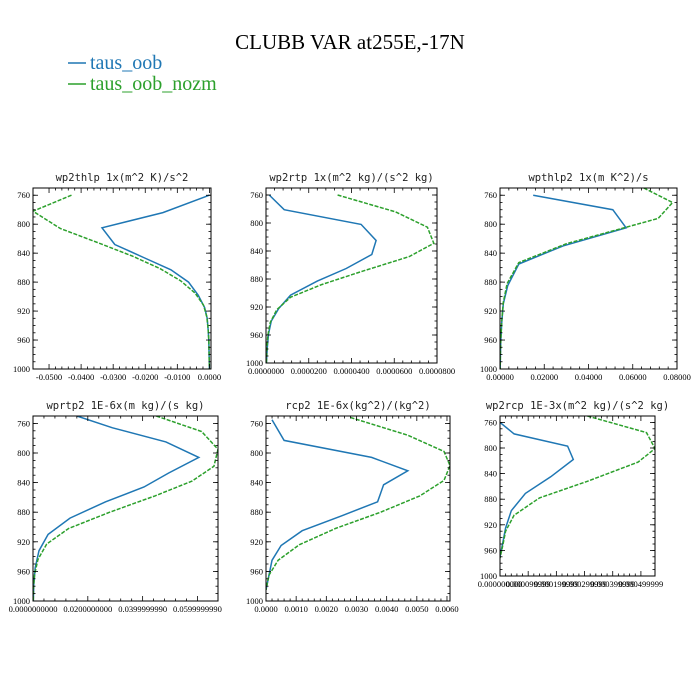  Describe the element at coordinates (23, 340) in the screenshot. I see `panel-1-ytick-label: 960` at that location.